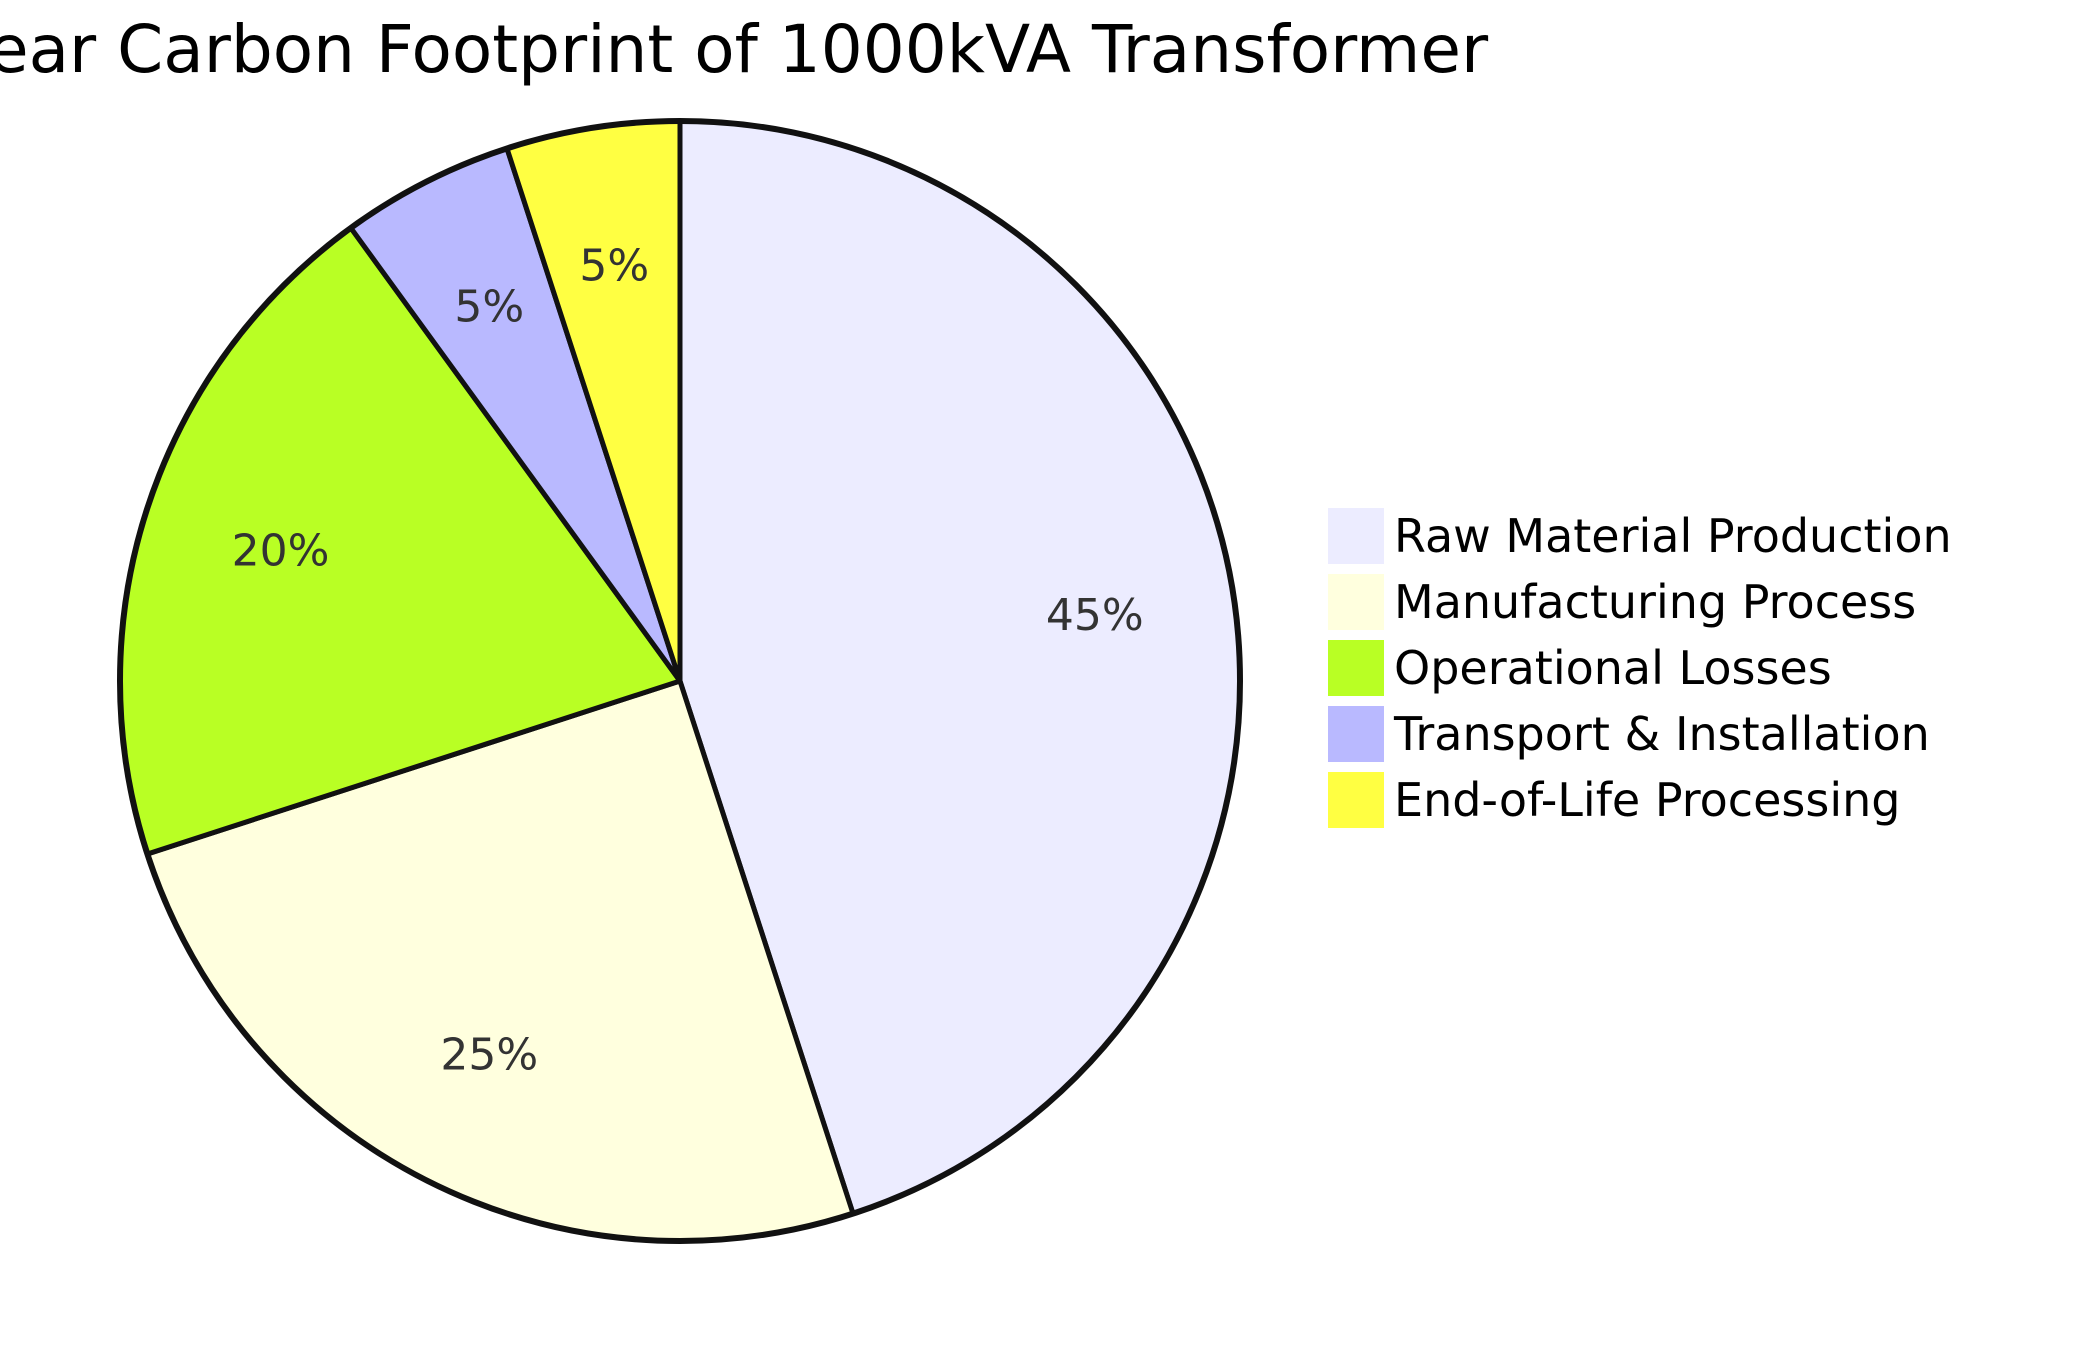 This screenshot has height=1350, width=2093. I want to click on legend-swatch-end-of-life-processing, so click(1356, 800).